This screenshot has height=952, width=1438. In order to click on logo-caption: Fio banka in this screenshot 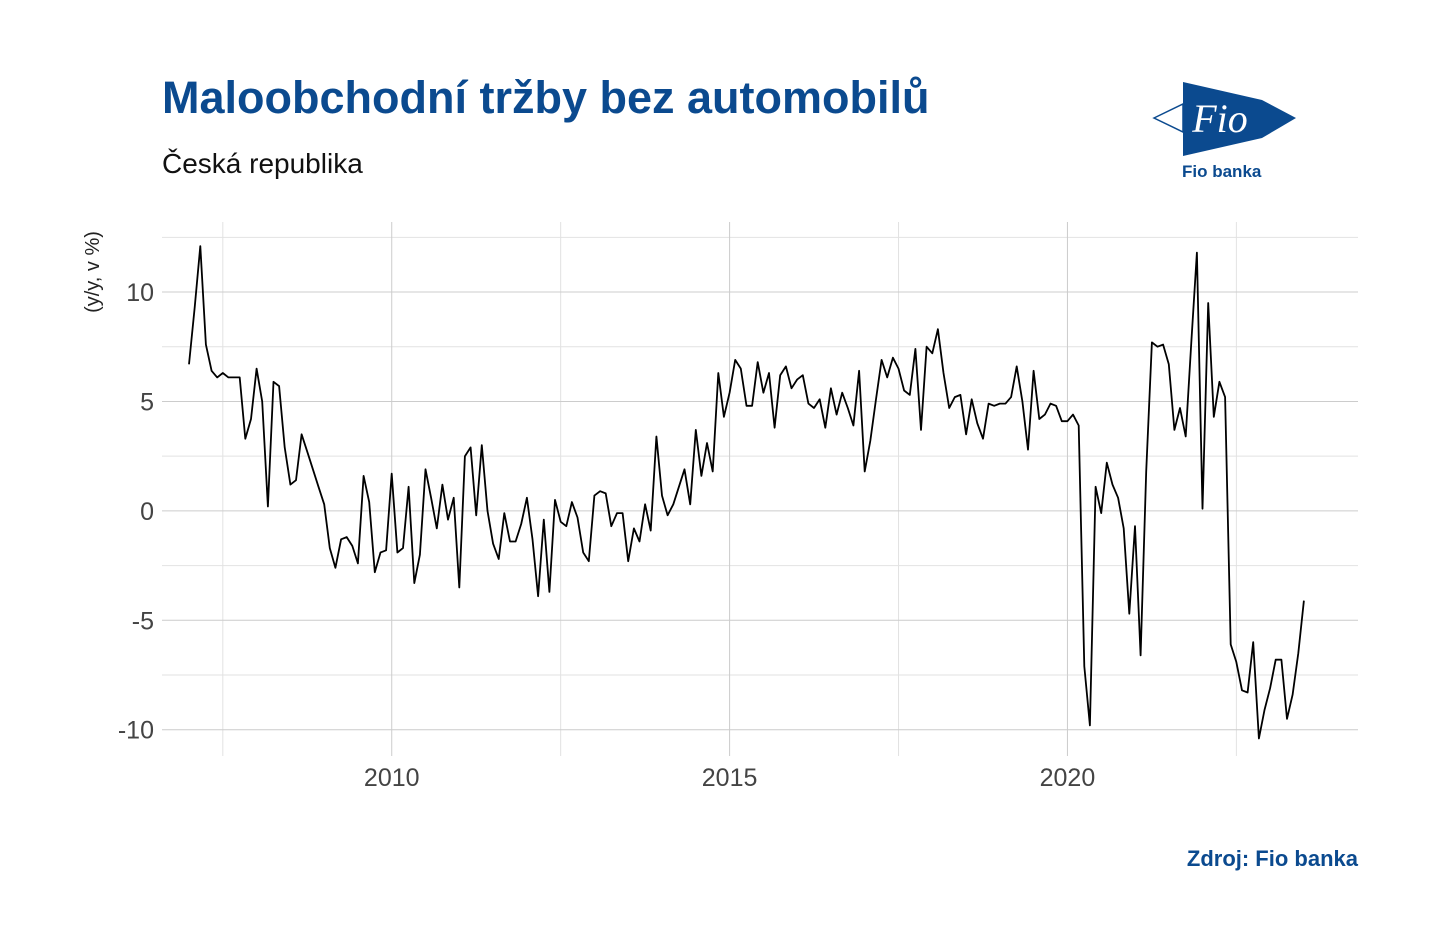, I will do `click(1222, 171)`.